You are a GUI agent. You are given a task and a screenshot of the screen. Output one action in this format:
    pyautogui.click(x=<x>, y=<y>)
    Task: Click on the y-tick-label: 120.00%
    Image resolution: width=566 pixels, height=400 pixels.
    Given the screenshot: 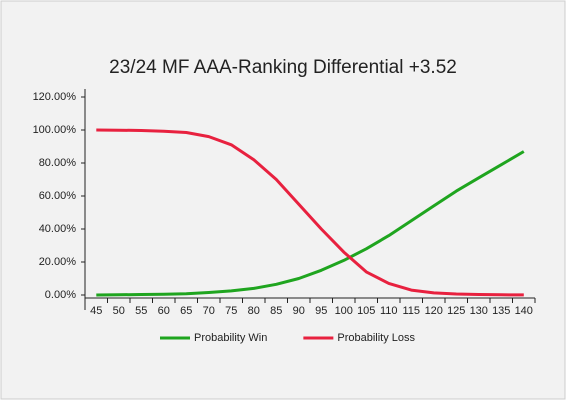 What is the action you would take?
    pyautogui.click(x=55, y=97)
    